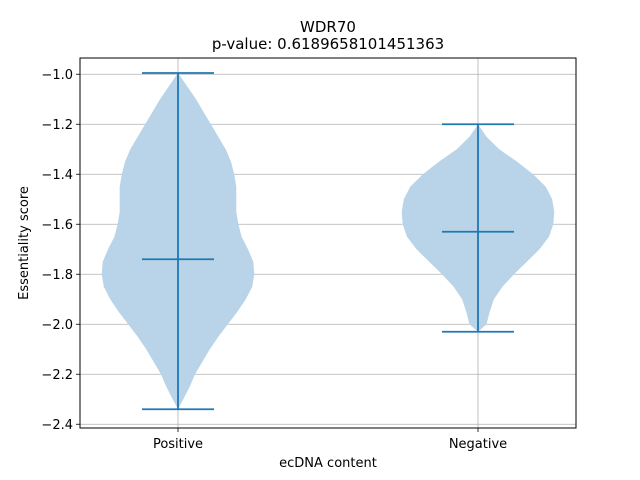  I want to click on y-tick-label: −1.0, so click(57, 75).